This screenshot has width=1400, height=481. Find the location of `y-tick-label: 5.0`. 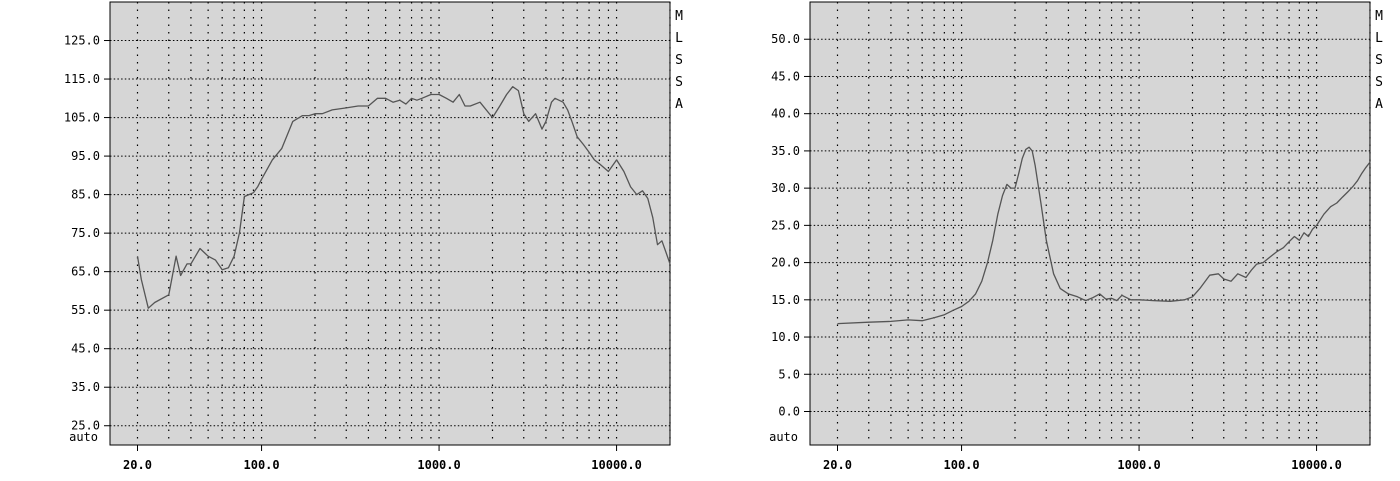

y-tick-label: 5.0 is located at coordinates (789, 374).